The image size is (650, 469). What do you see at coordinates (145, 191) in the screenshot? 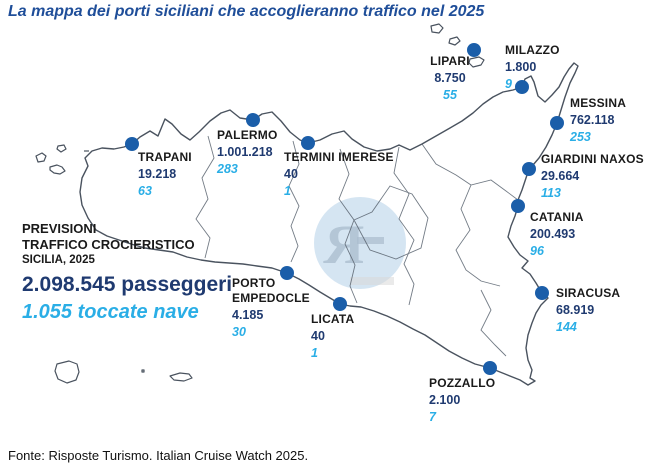
I see `port-calls: 63` at bounding box center [145, 191].